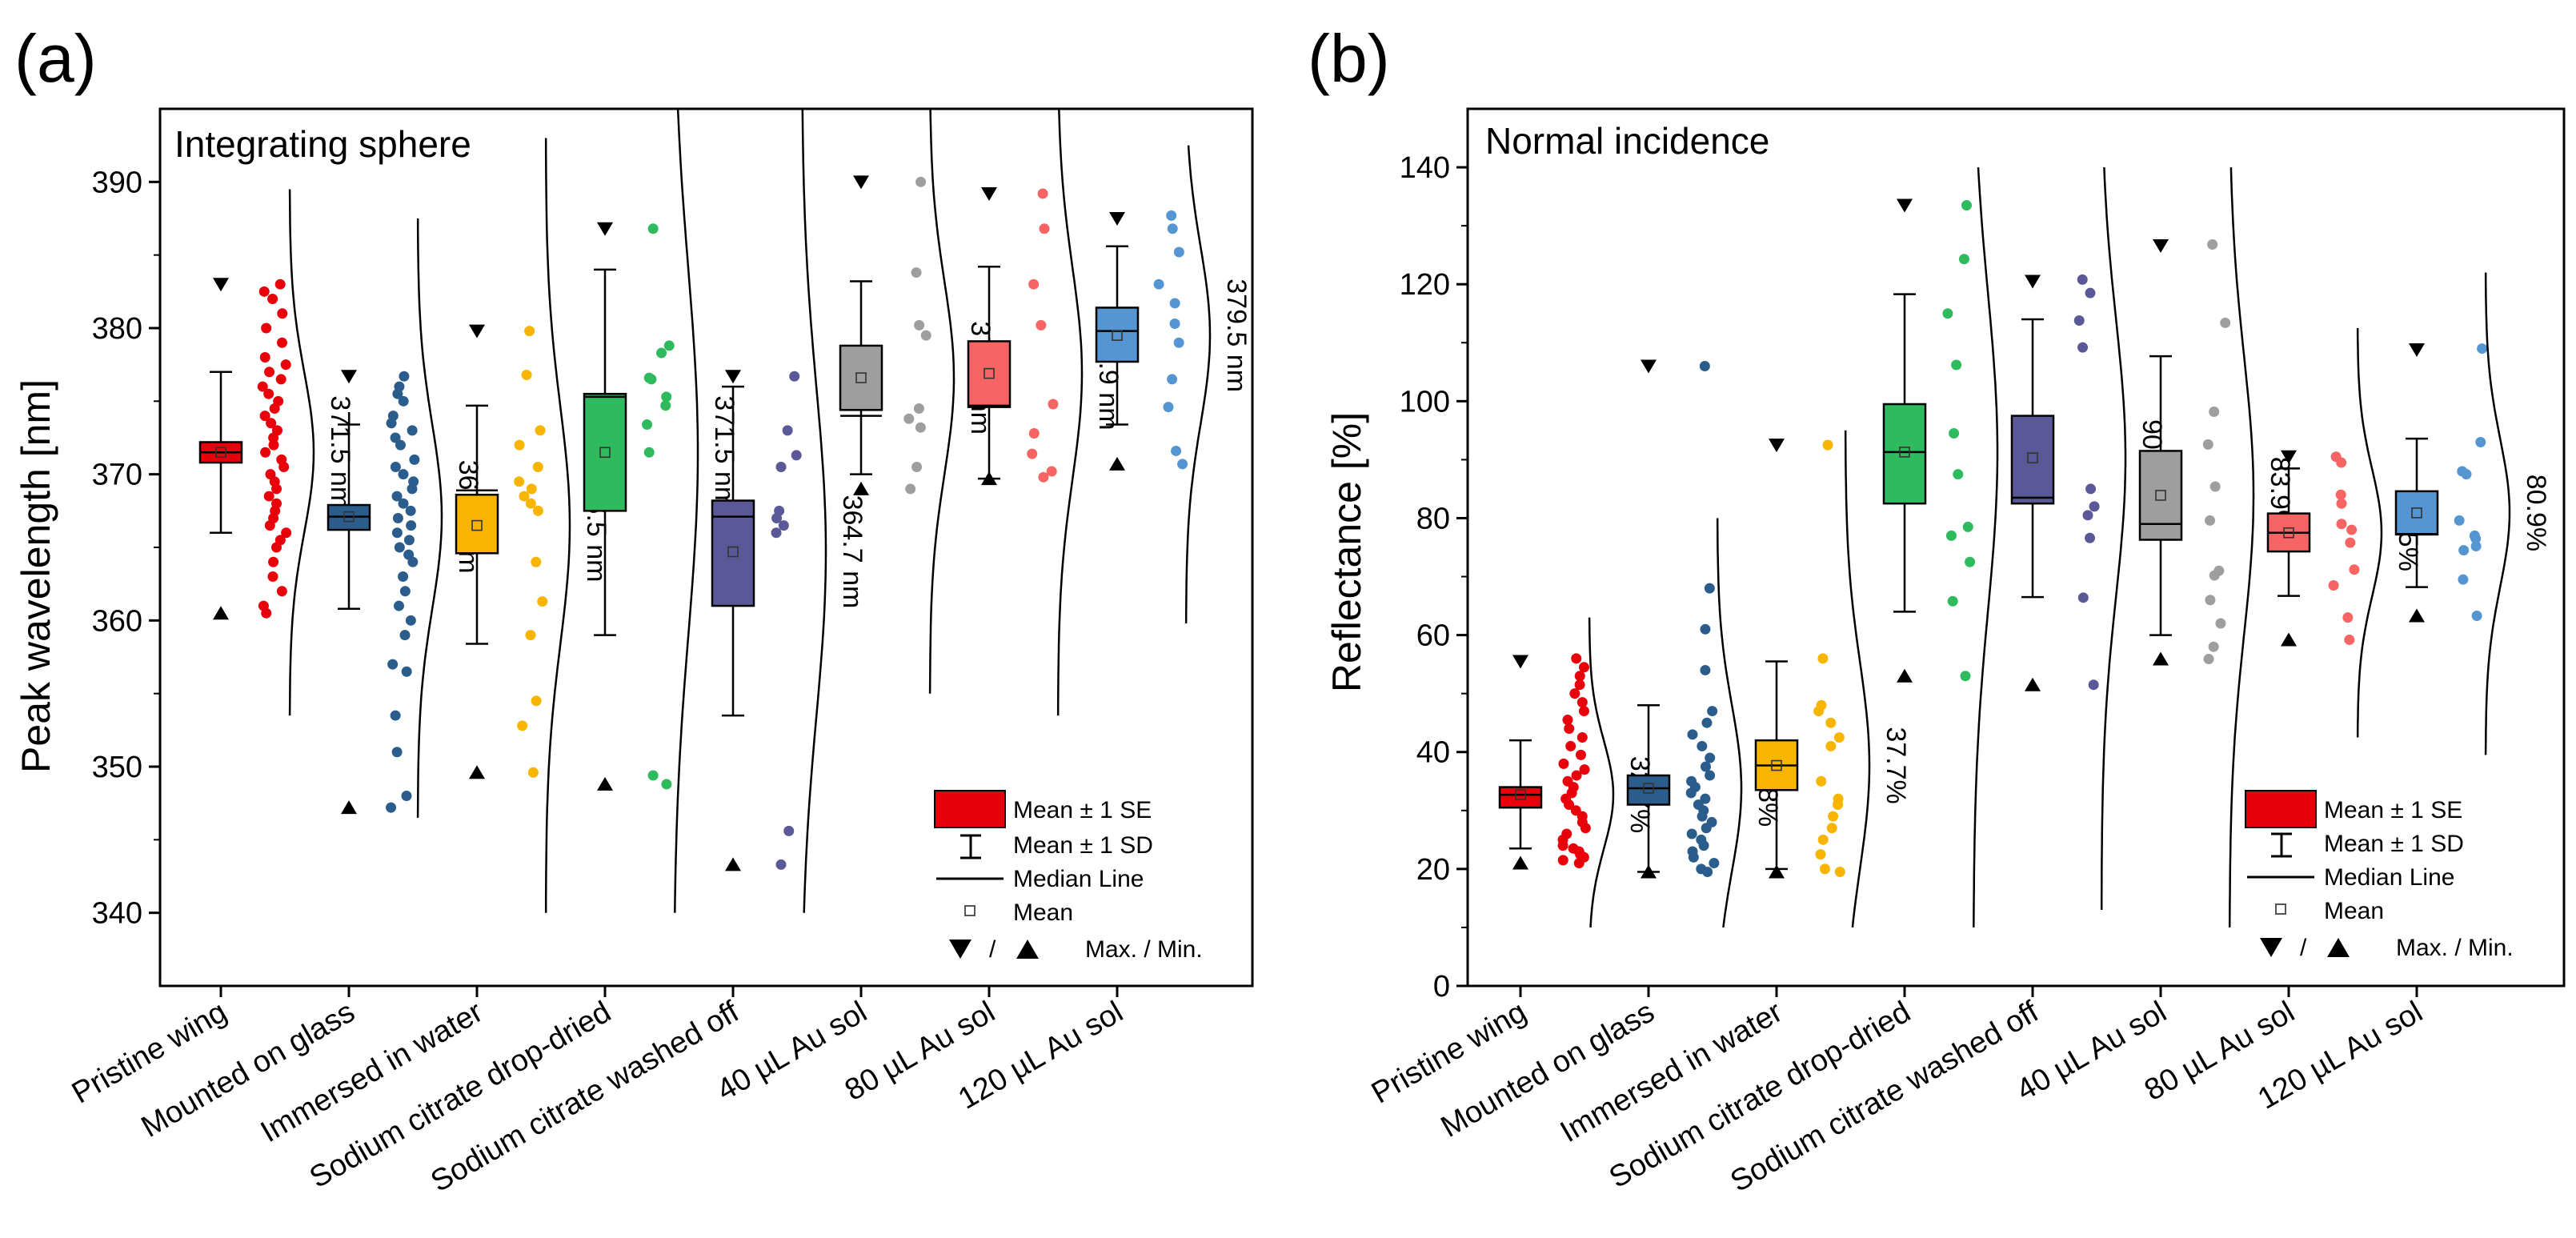 This screenshot has height=1238, width=2576. I want to click on panel-a-legend-median: Median Line, so click(1078, 879).